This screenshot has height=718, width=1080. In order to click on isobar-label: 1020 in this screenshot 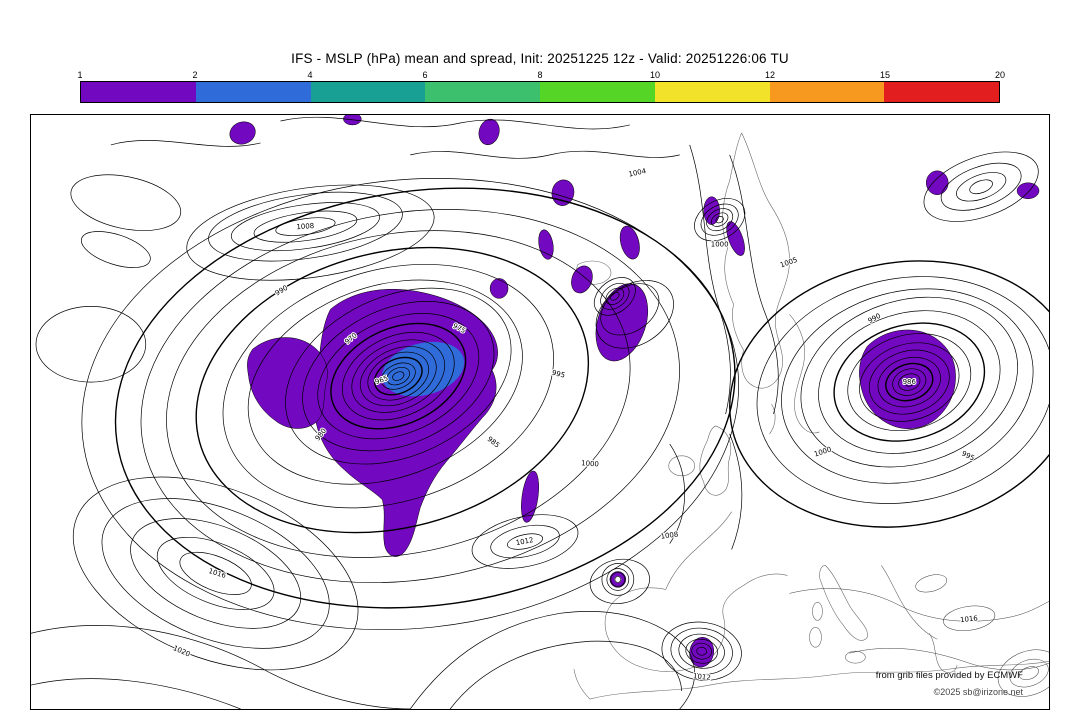, I will do `click(181, 651)`.